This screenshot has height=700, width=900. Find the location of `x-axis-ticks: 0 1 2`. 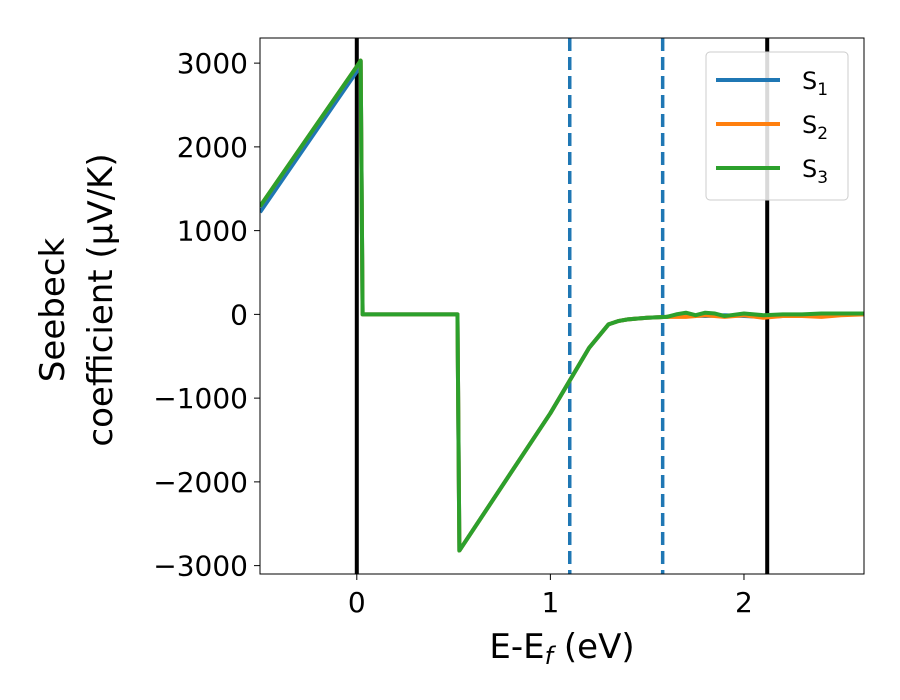

x-axis-ticks: 0 1 2 is located at coordinates (550, 596).